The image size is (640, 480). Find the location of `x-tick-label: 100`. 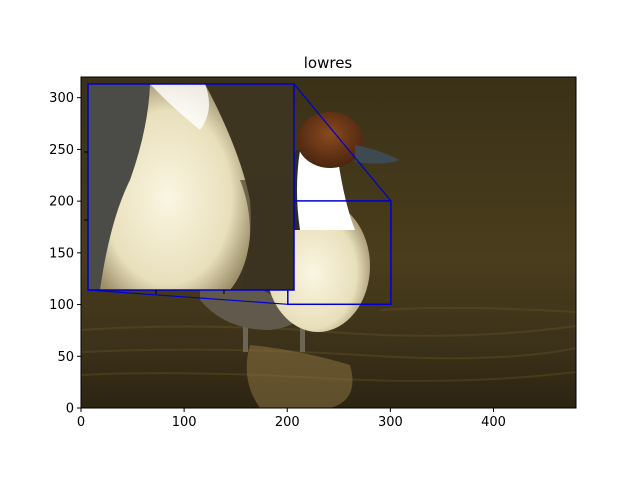

x-tick-label: 100 is located at coordinates (184, 422).